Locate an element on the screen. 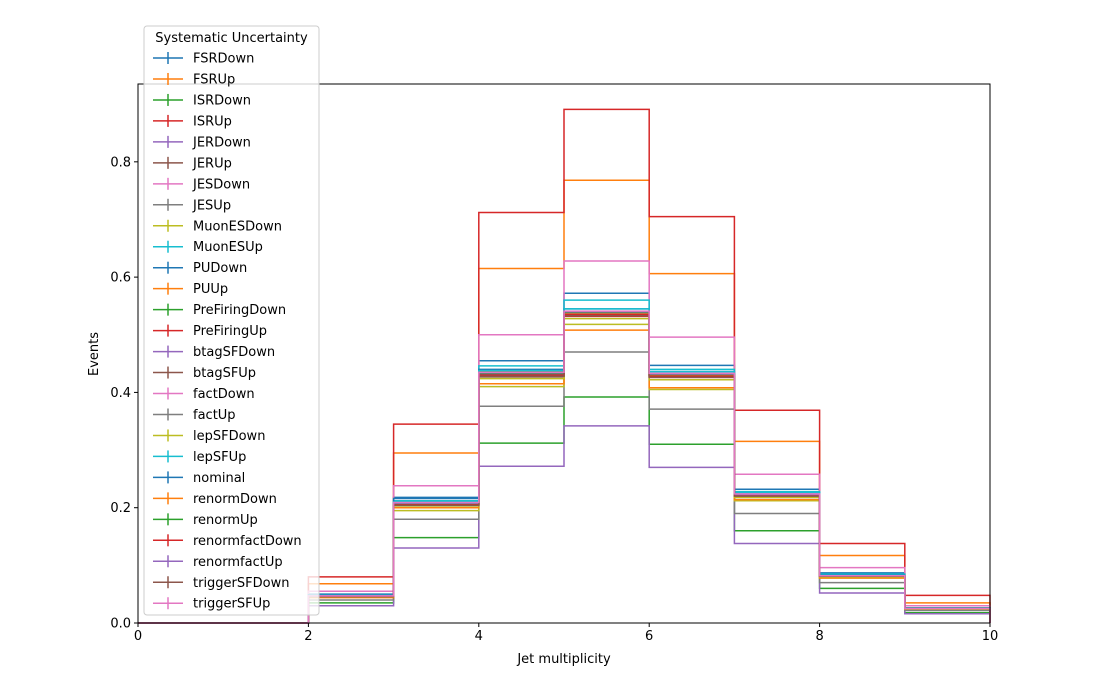 This screenshot has width=1100, height=700. legend-entry-lepsfdown: lepSFDown is located at coordinates (209, 436).